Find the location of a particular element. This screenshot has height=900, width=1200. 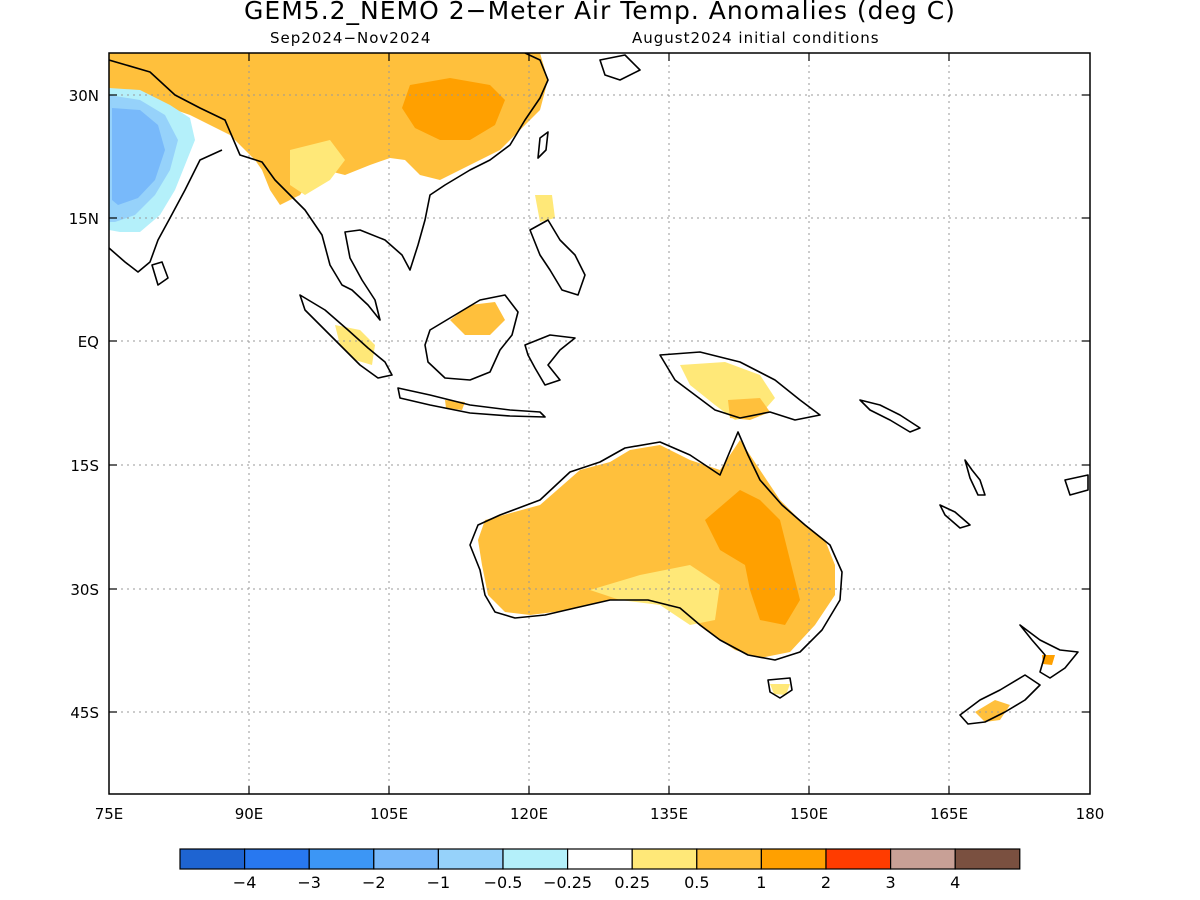

lon-label: 135E is located at coordinates (669, 814).